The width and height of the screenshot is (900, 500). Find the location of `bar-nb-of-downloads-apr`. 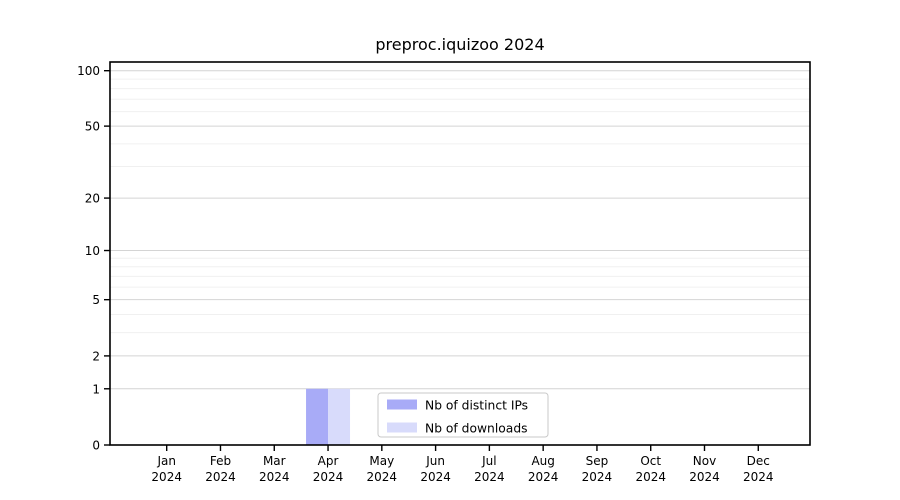

bar-nb-of-downloads-apr is located at coordinates (339, 416).